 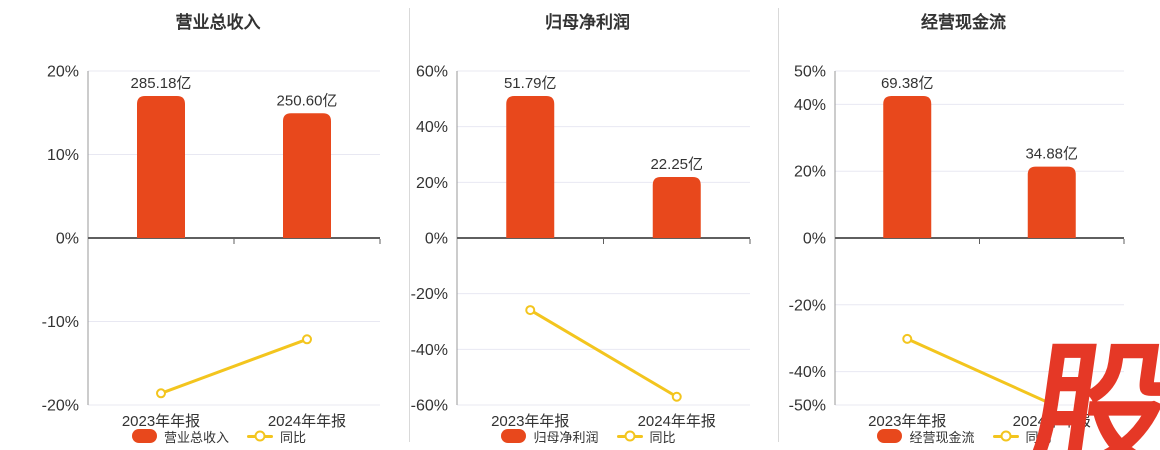 I want to click on legend-revenue: 营业总收入 同比, so click(x=219, y=436).